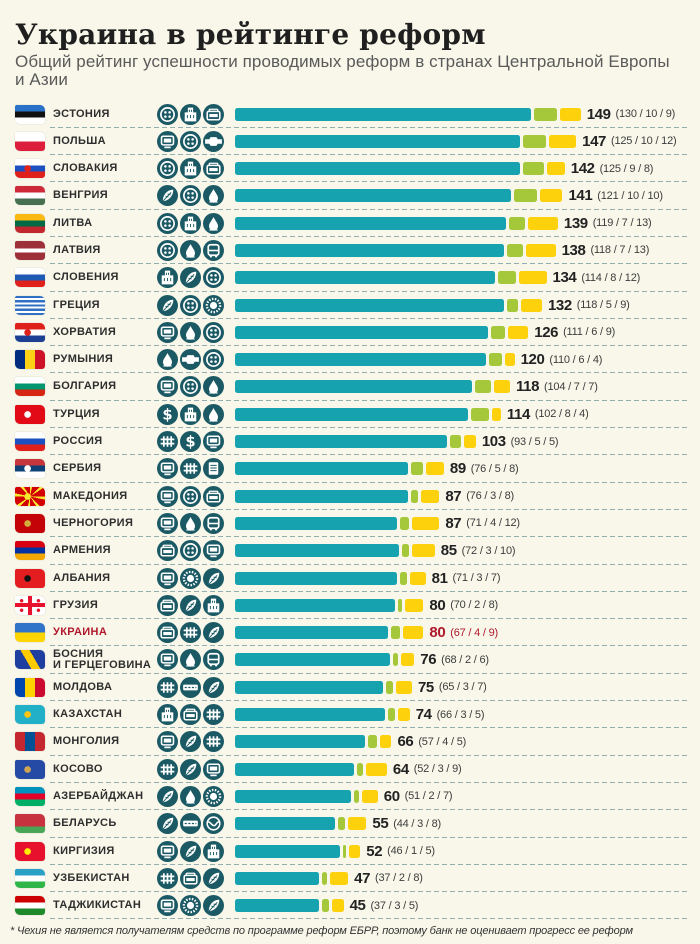  Describe the element at coordinates (571, 386) in the screenshot. I see `score-breakdown-label: (104 / 7 / 7)` at that location.